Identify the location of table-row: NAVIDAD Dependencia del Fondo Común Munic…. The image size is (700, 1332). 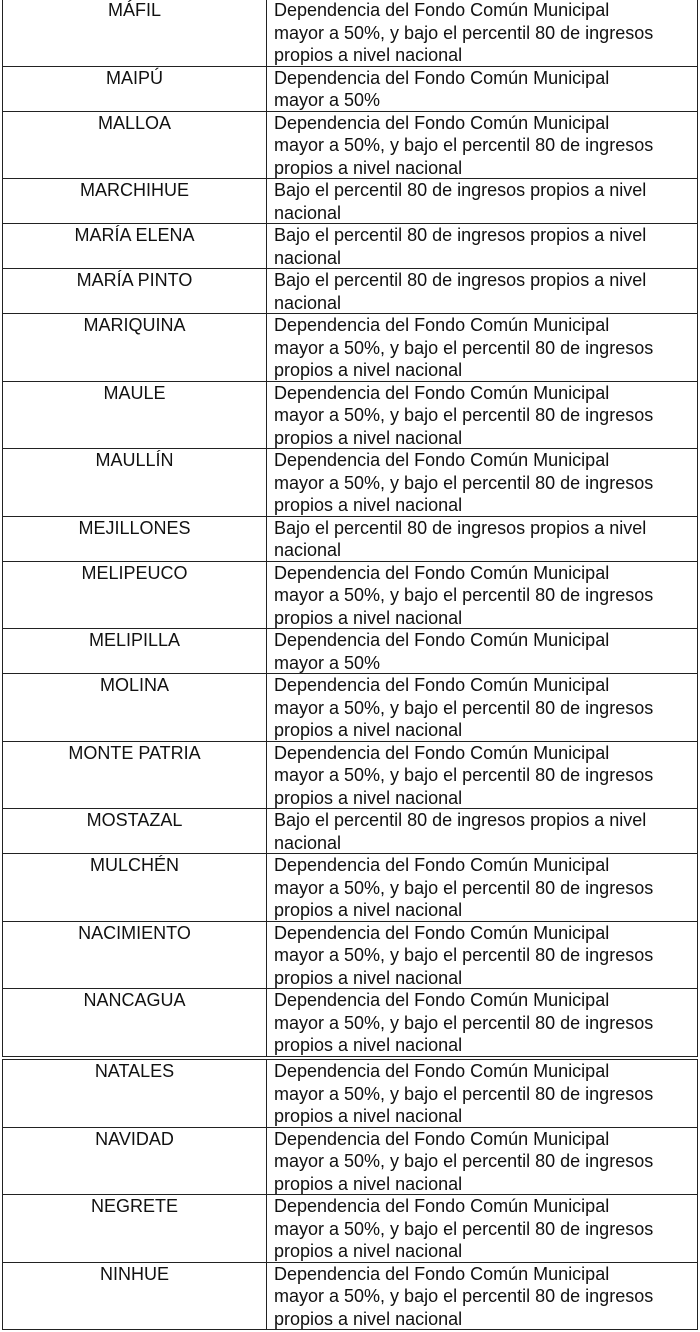
(350, 1161).